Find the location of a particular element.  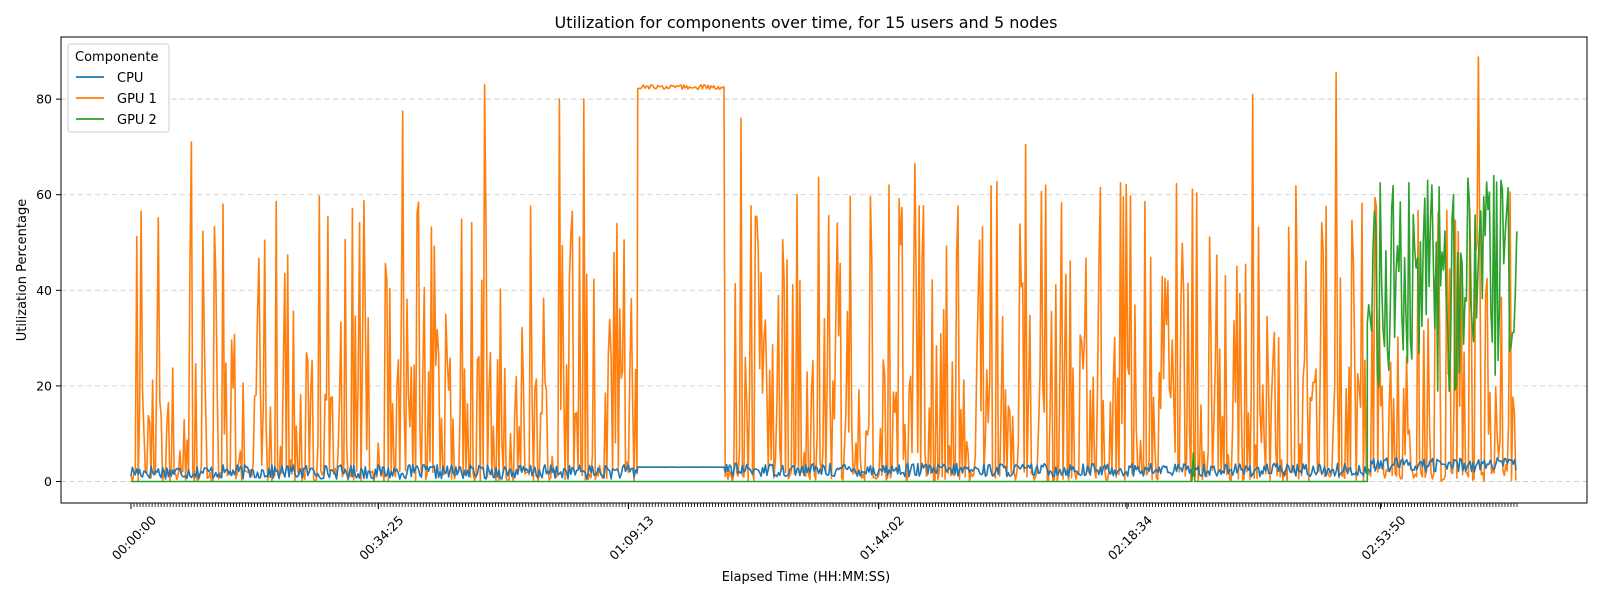

x-axis-label: Elapsed Time (HH:MM:SS) is located at coordinates (806, 577).